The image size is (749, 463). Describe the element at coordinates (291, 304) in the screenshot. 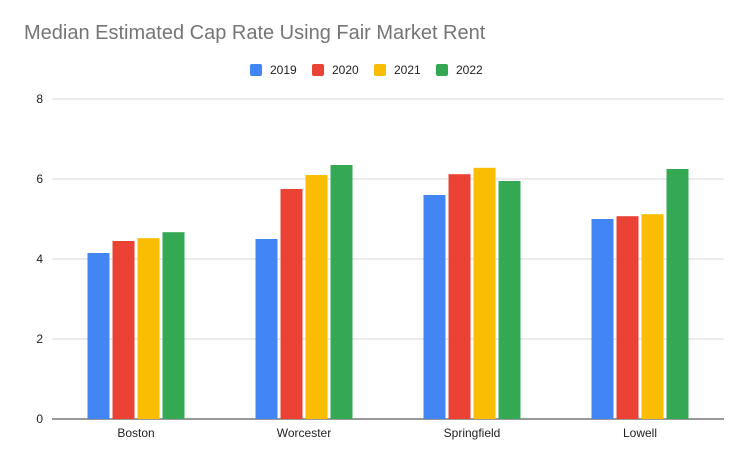

I see `bar-worcester-2020` at that location.